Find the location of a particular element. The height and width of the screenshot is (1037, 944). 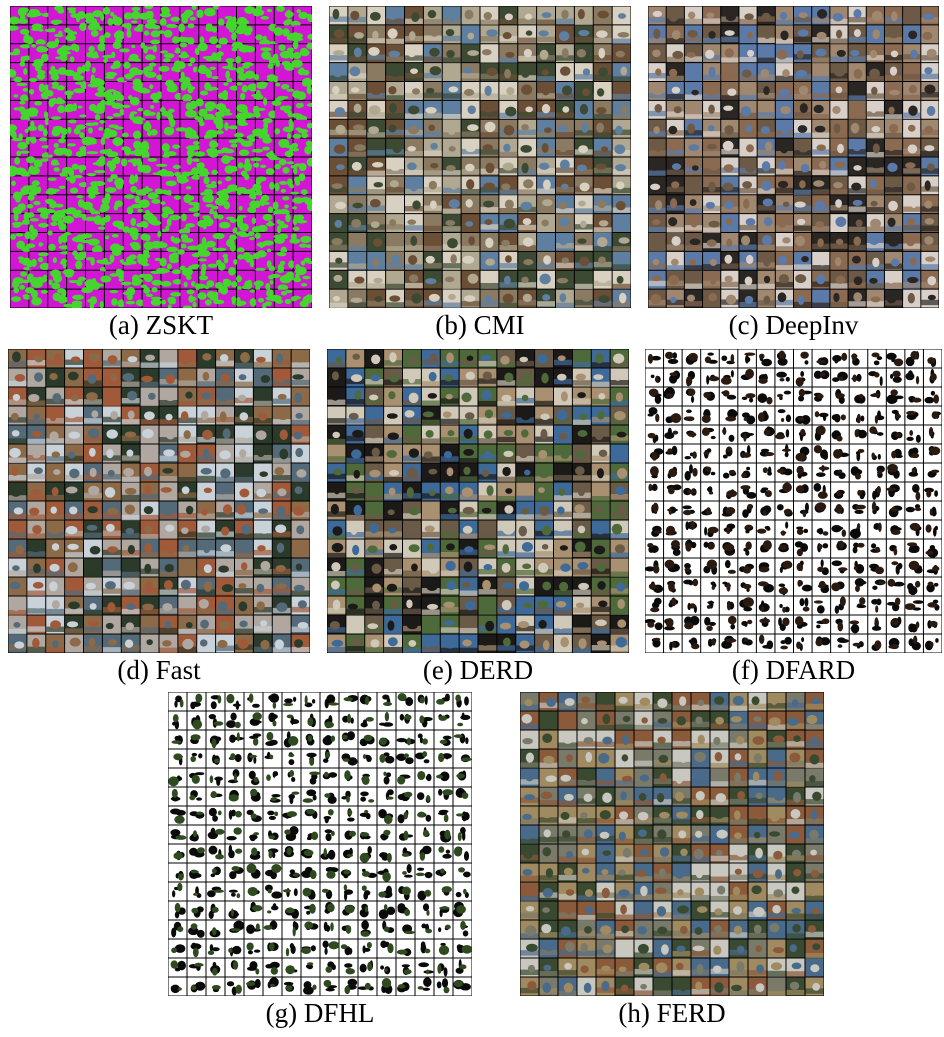

panel-ferd: (h) FERD is located at coordinates (672, 863).